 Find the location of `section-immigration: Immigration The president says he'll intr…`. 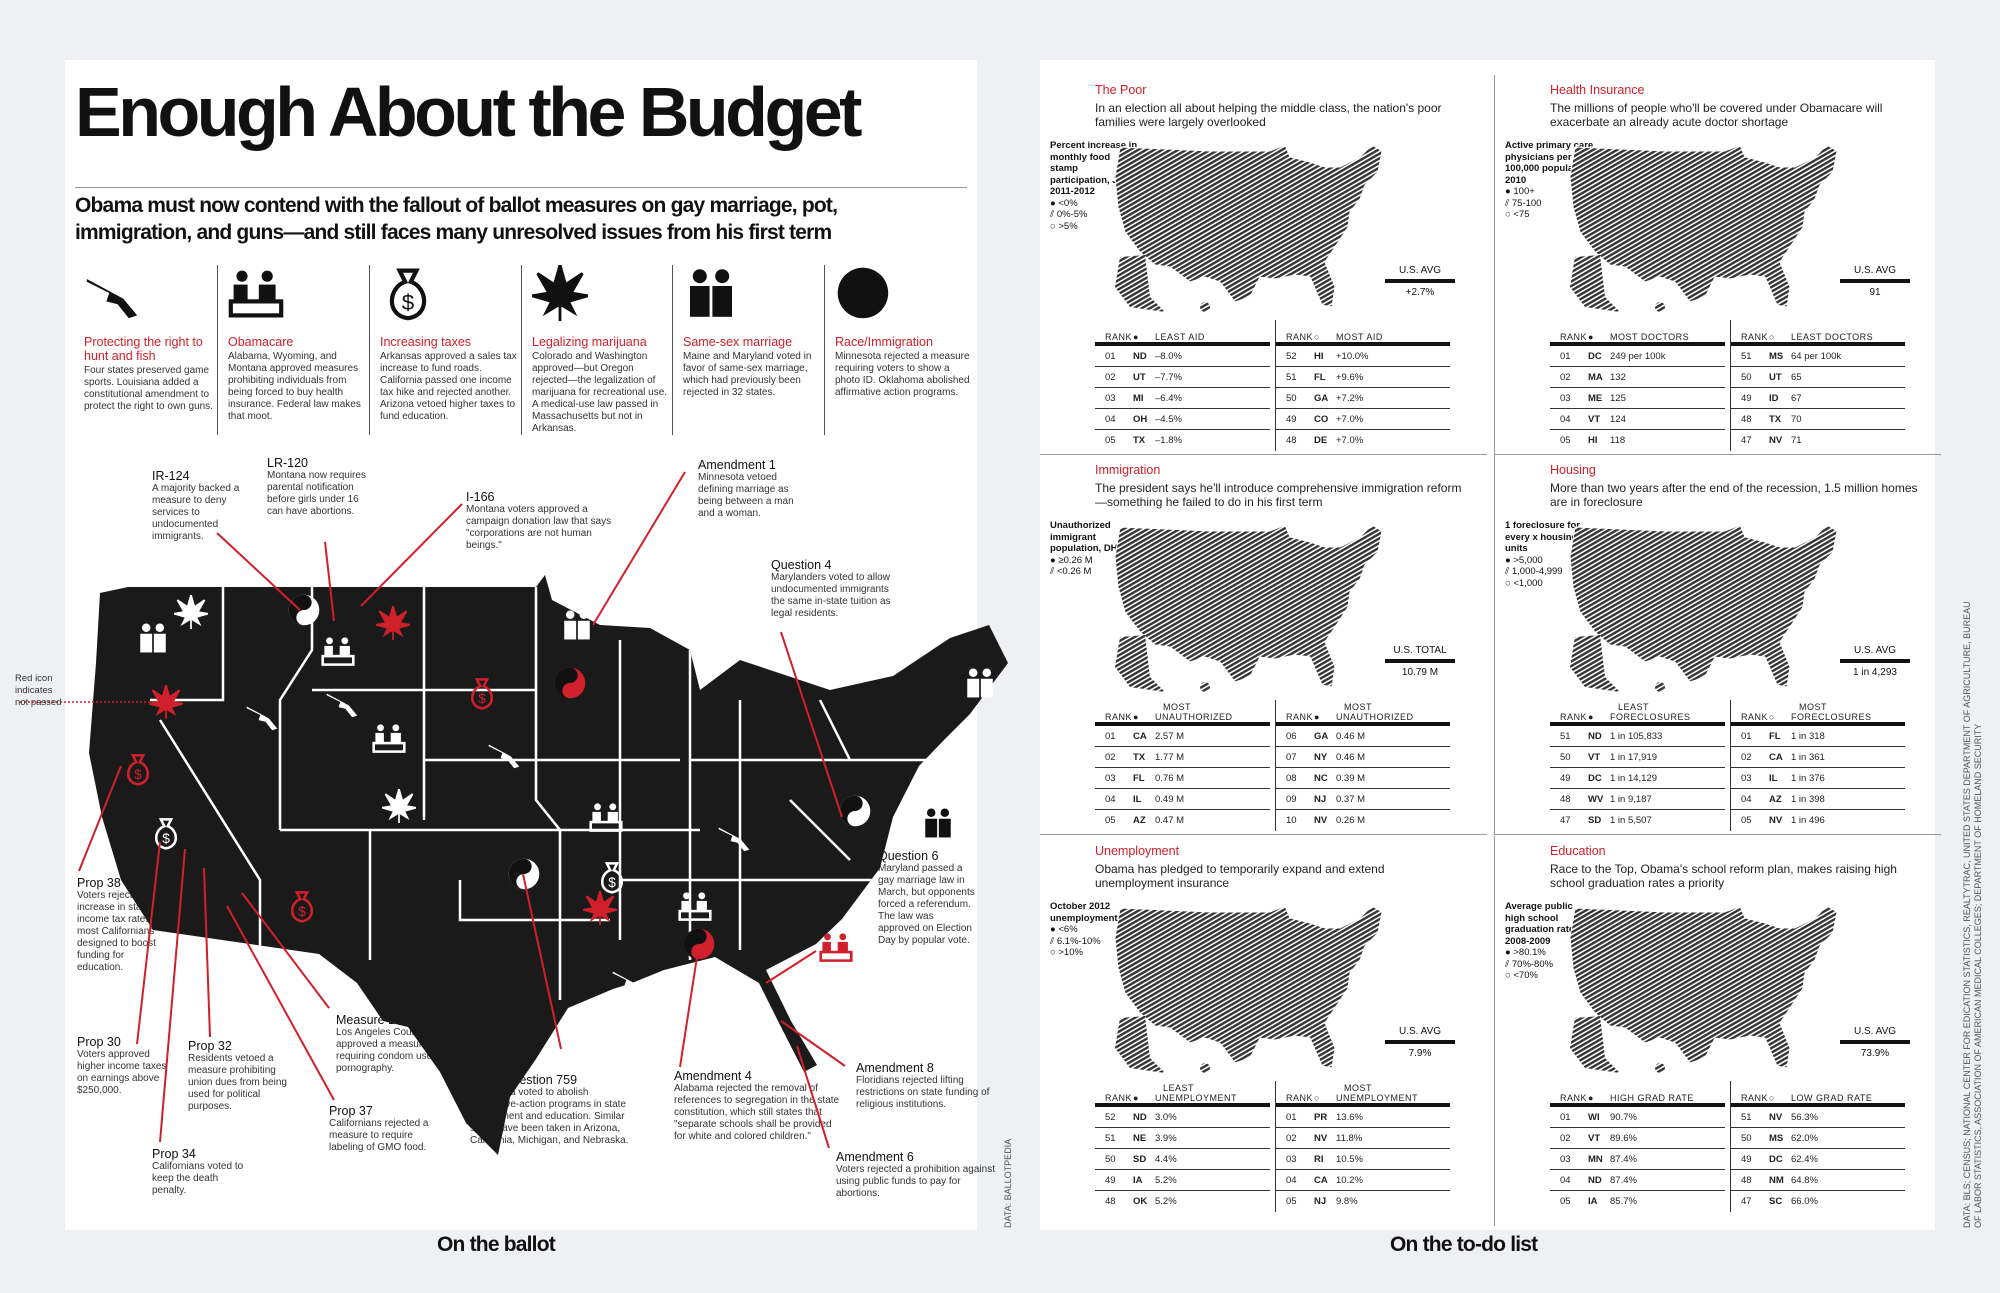

section-immigration: Immigration The president says he'll intr… is located at coordinates (1263, 645).